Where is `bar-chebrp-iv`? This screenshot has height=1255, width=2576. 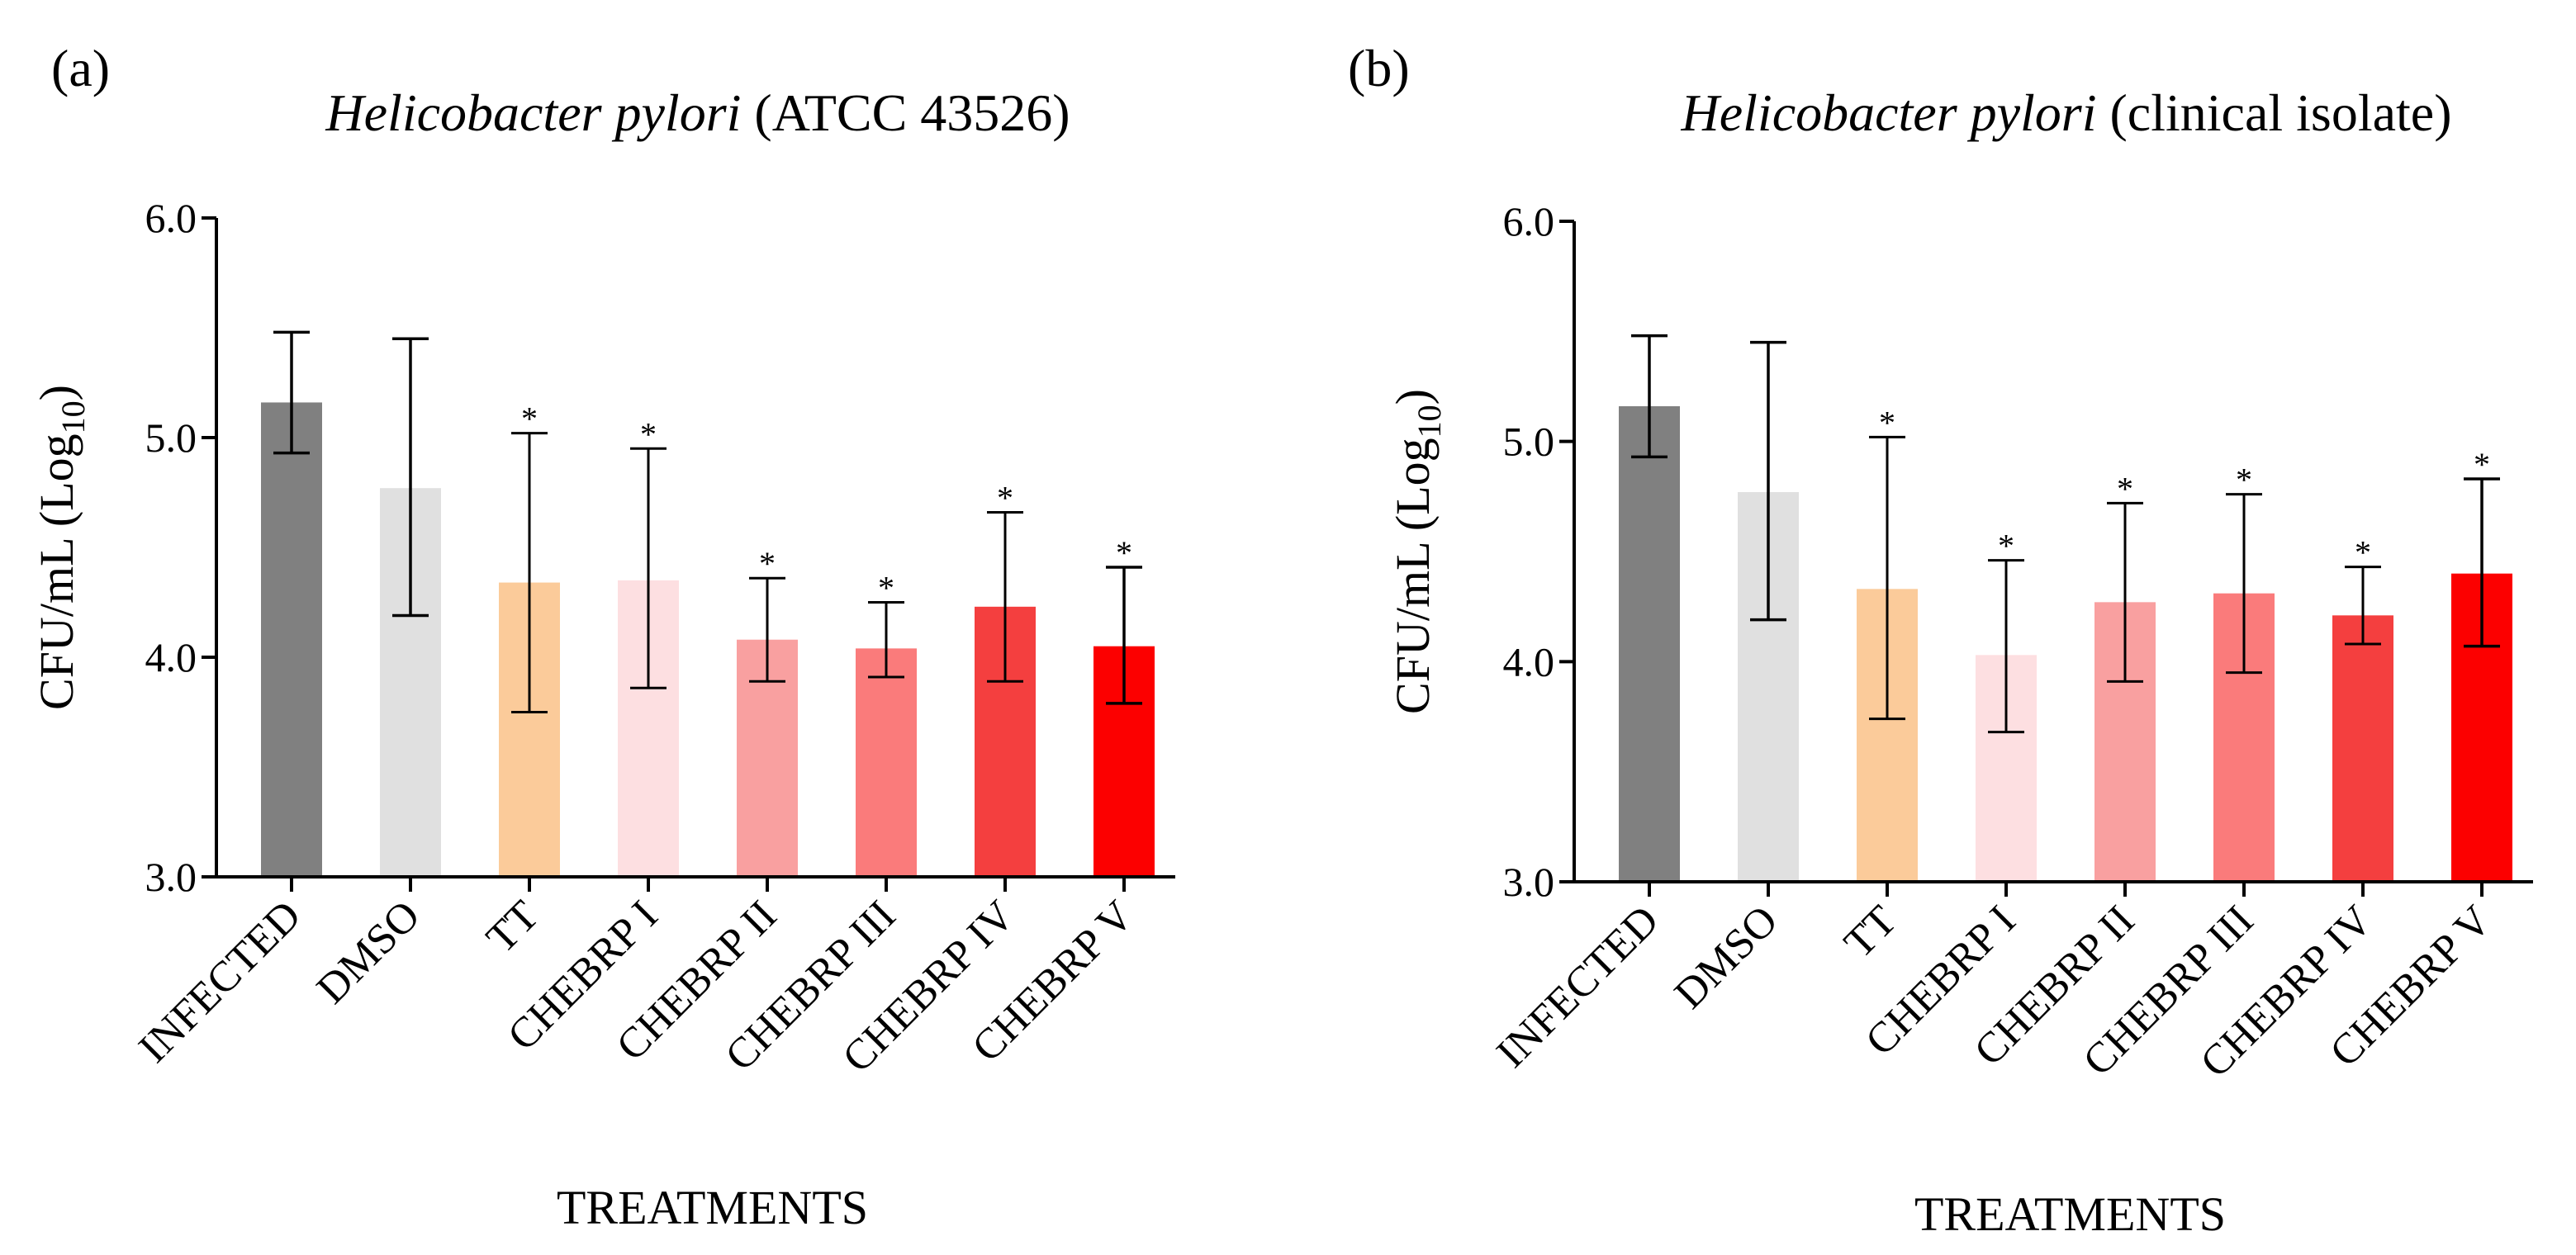 bar-chebrp-iv is located at coordinates (2362, 748).